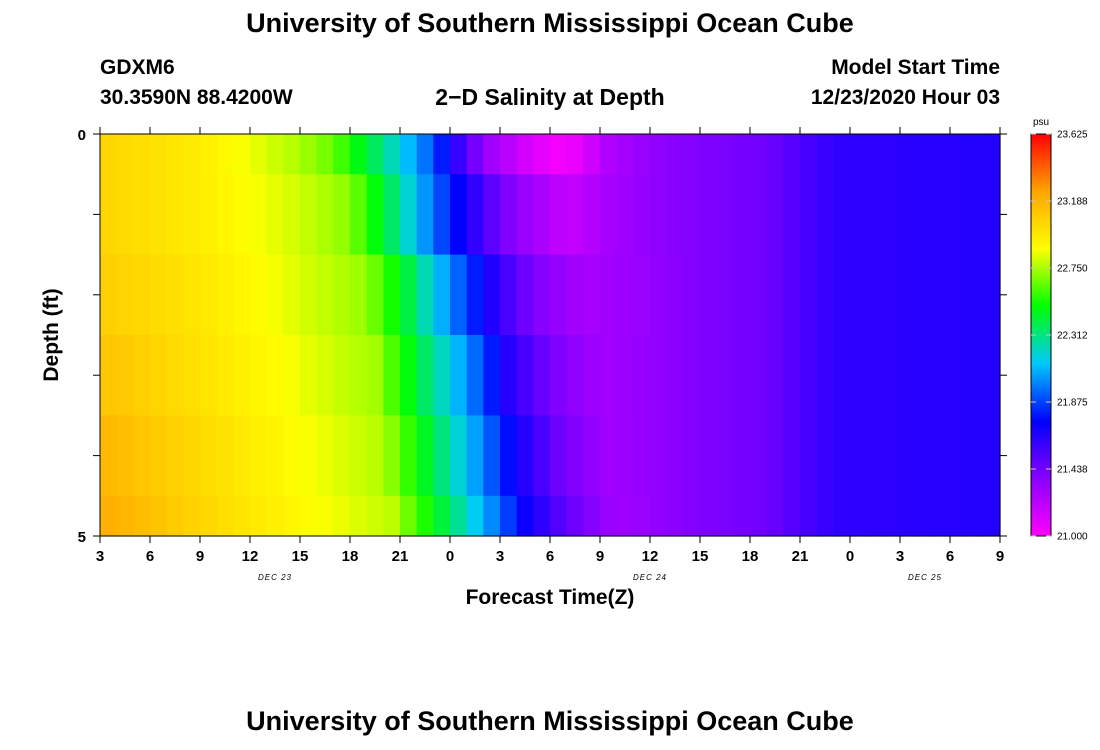  I want to click on heatmap-cell-d1-h37, so click(725, 215).